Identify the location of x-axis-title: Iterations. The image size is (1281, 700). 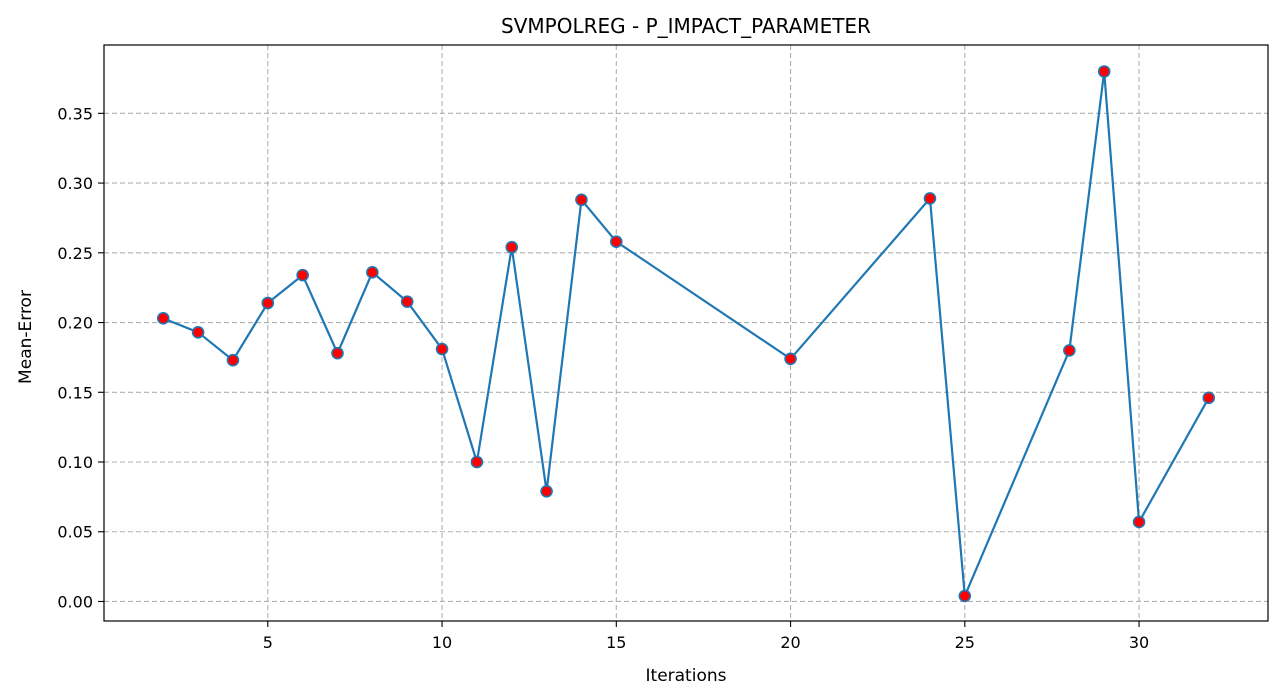
(686, 676).